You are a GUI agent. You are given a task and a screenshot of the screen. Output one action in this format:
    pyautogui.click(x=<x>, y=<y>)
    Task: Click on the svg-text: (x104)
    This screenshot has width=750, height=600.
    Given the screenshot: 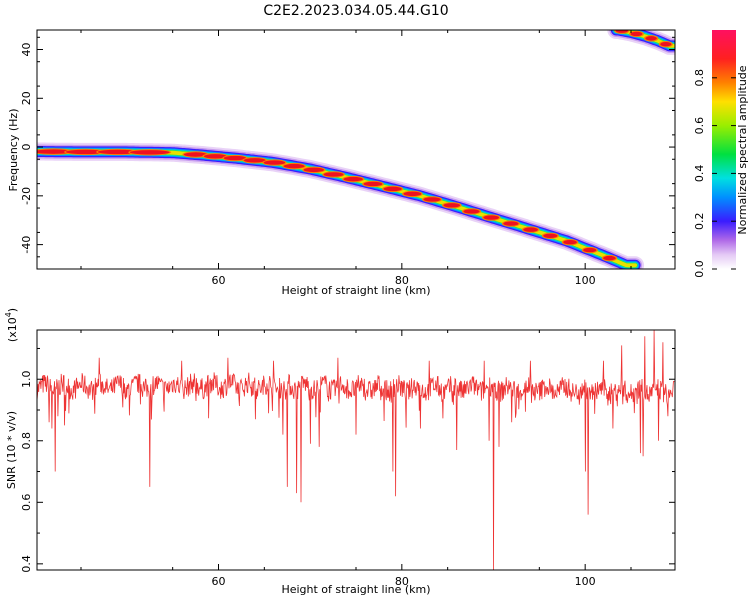 What is the action you would take?
    pyautogui.click(x=11, y=325)
    